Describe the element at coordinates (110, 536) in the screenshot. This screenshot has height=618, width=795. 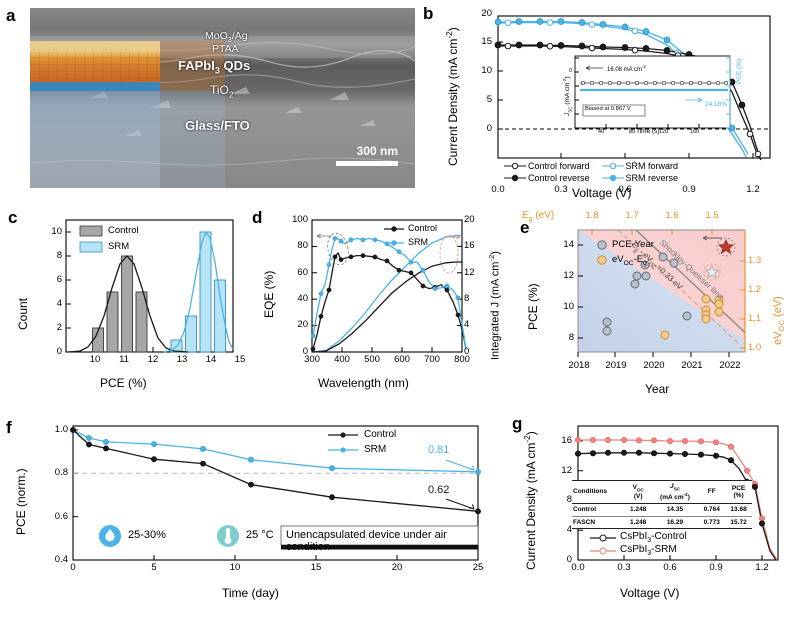
I see `humidity-icon` at that location.